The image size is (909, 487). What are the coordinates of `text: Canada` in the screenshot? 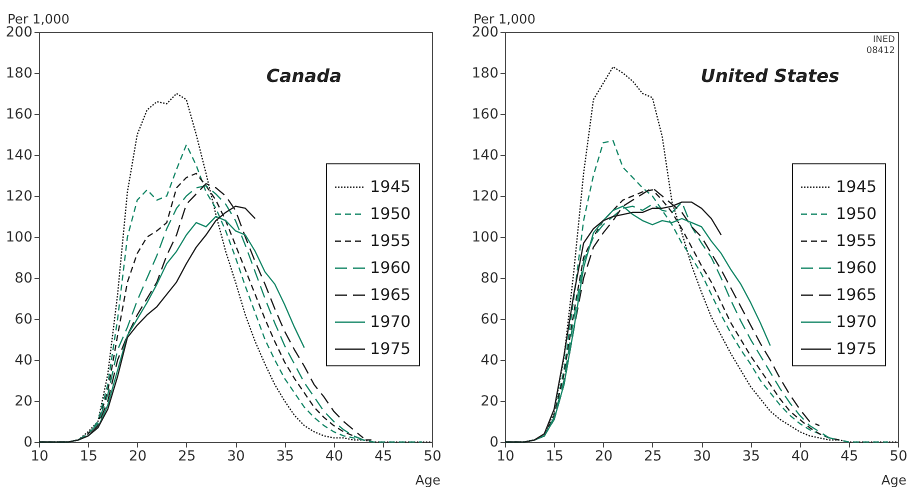 It's located at (304, 76).